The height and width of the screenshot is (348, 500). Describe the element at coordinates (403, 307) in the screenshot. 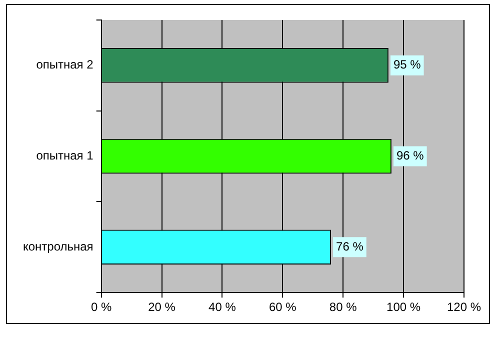

I see `x-tick-label: 100 %` at that location.